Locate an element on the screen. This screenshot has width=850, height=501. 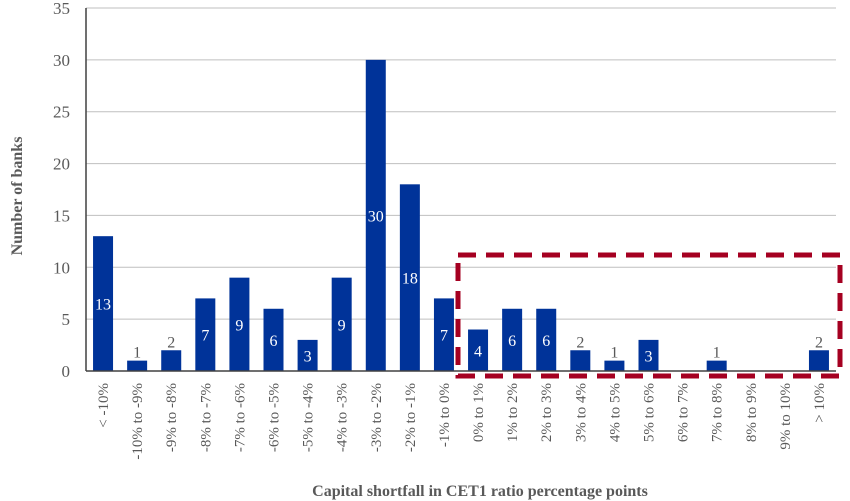
y-tick-label: 35 is located at coordinates (61, 9).